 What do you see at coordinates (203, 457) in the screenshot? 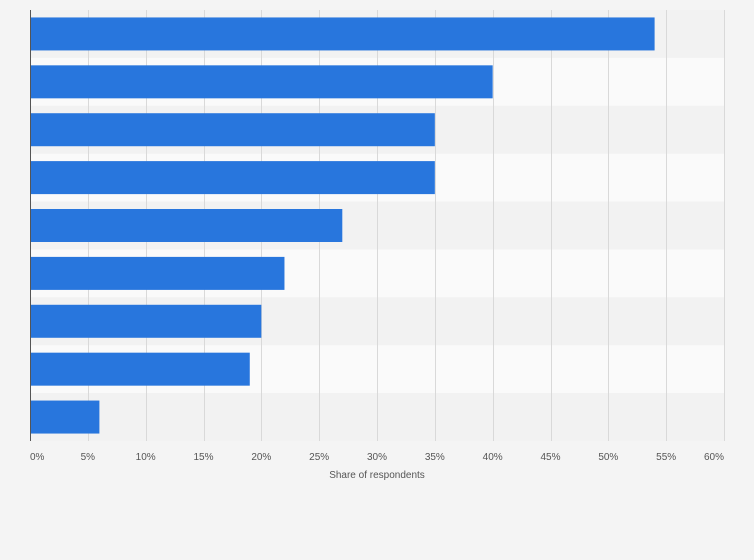
I see `x-tick-label: 15%` at bounding box center [203, 457].